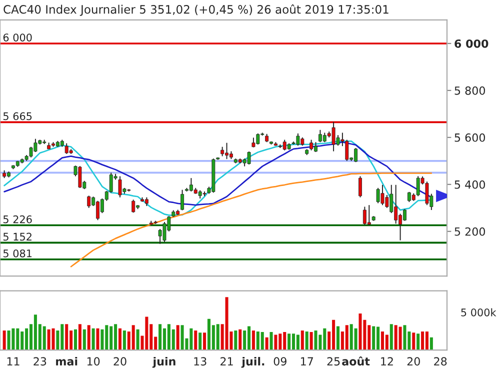 The image size is (500, 370). Describe the element at coordinates (470, 231) in the screenshot. I see `y-tick-label: 5 200` at that location.